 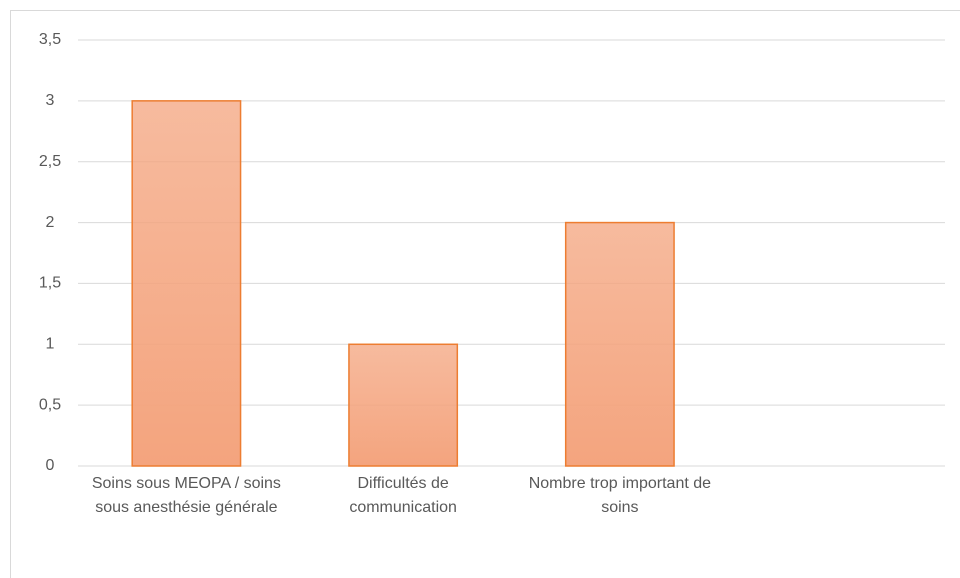 I want to click on y-tick-label: 1, so click(x=50, y=344).